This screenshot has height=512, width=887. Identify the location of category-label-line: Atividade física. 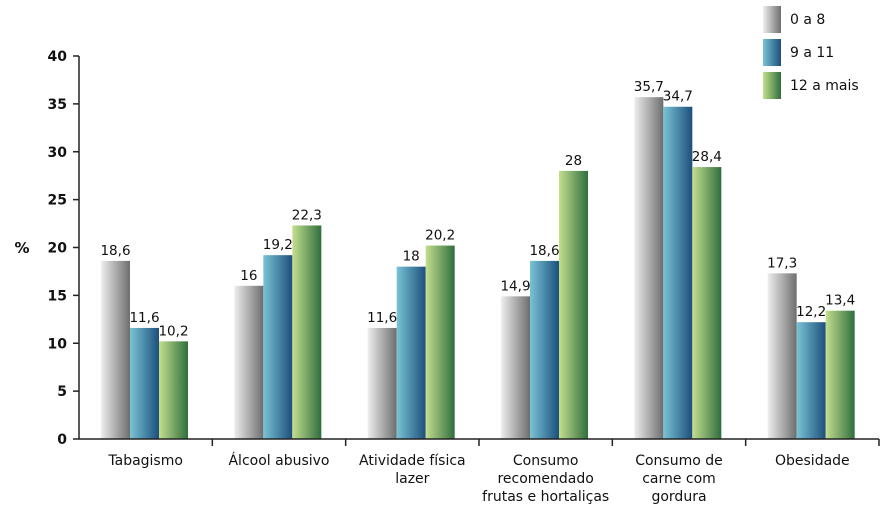
(412, 461).